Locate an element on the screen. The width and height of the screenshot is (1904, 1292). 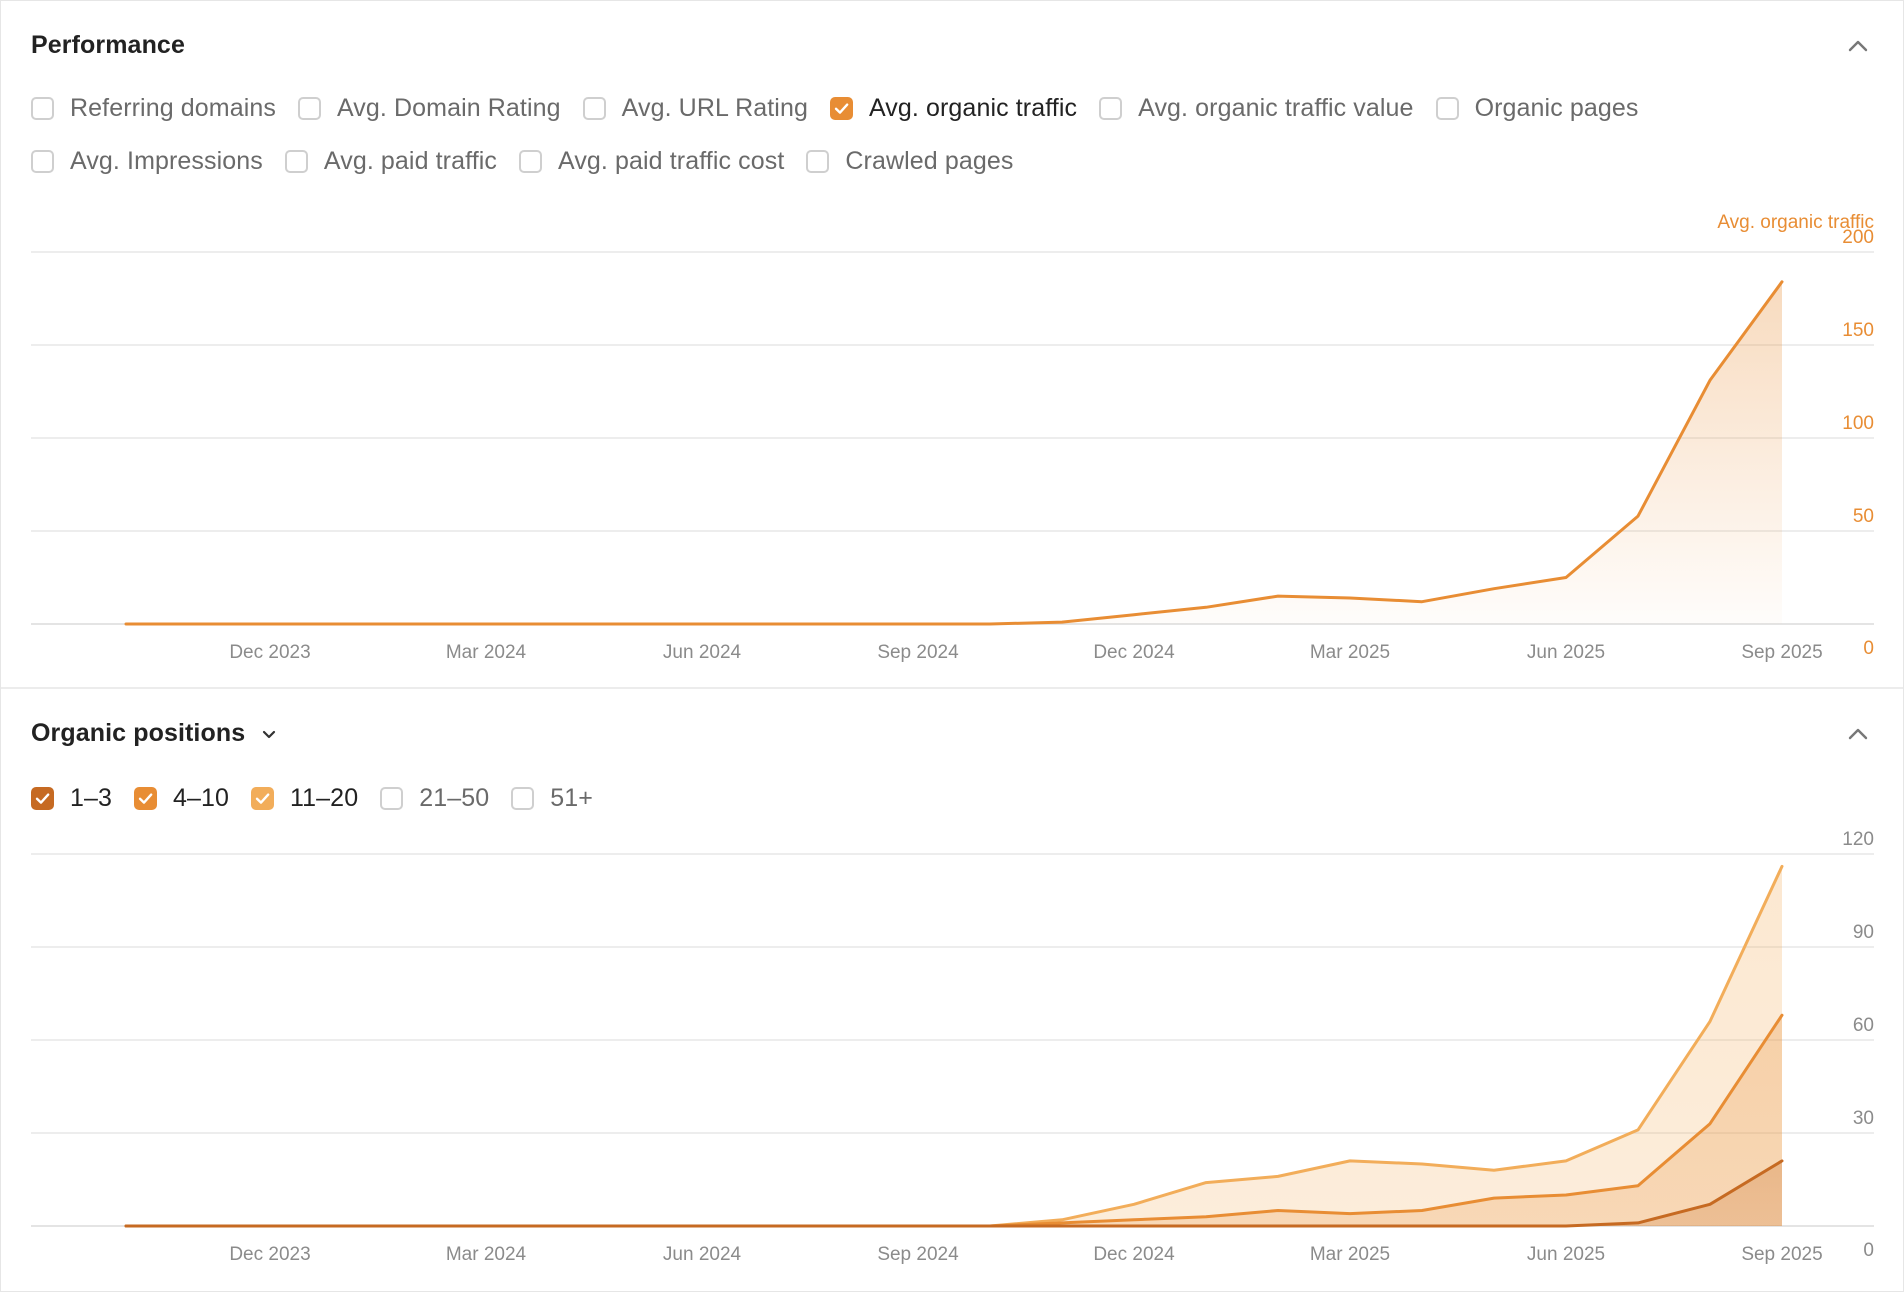
toggle-organic-pages: Organic pages is located at coordinates (1537, 108).